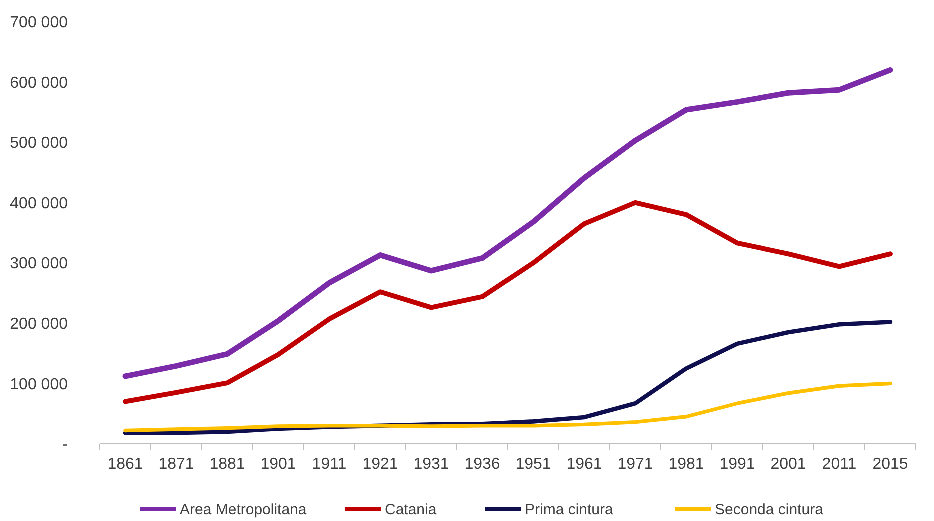  I want to click on x-tick-label: 1936, so click(482, 464).